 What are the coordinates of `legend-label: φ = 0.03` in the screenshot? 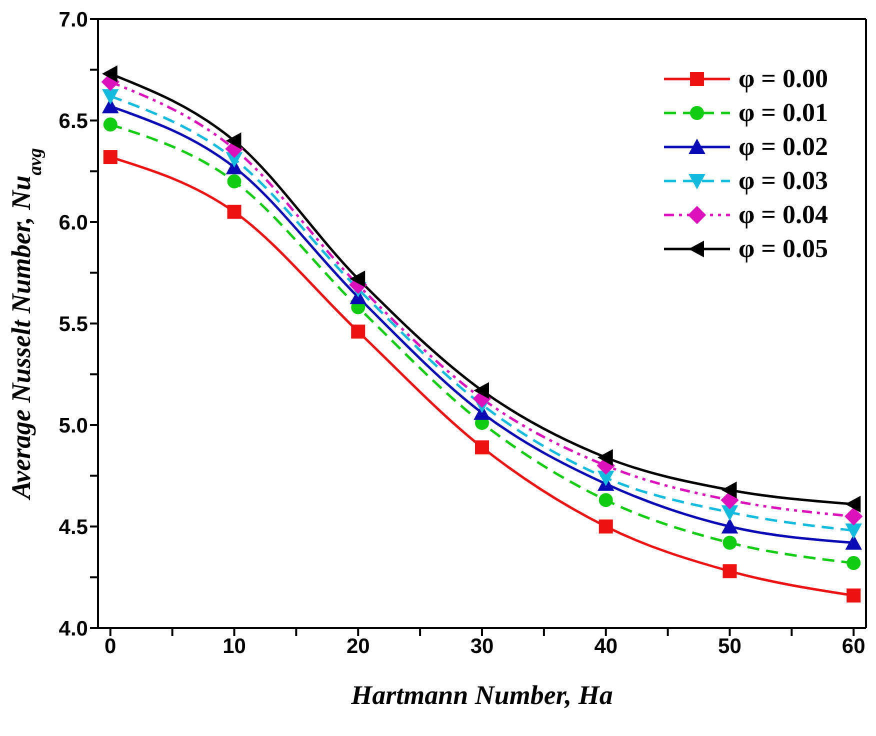 It's located at (783, 181).